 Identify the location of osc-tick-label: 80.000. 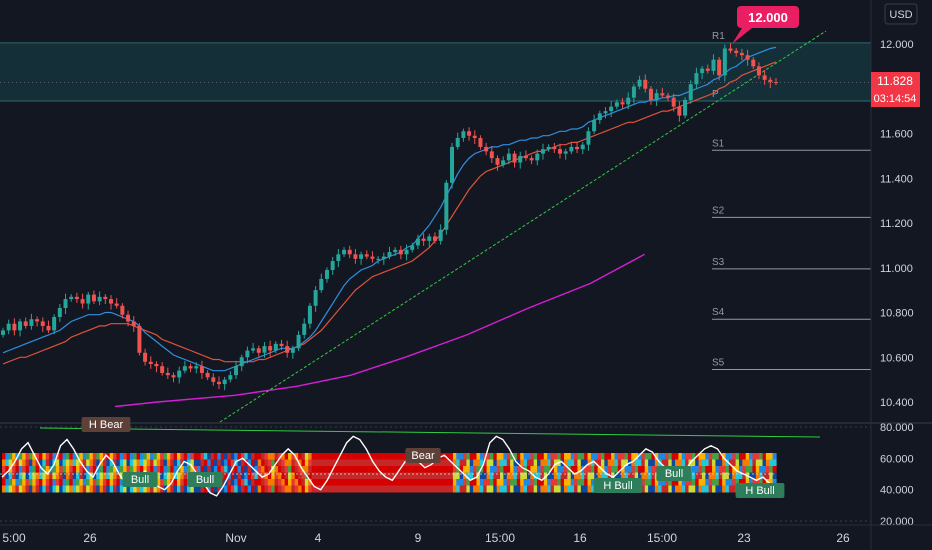
(897, 428).